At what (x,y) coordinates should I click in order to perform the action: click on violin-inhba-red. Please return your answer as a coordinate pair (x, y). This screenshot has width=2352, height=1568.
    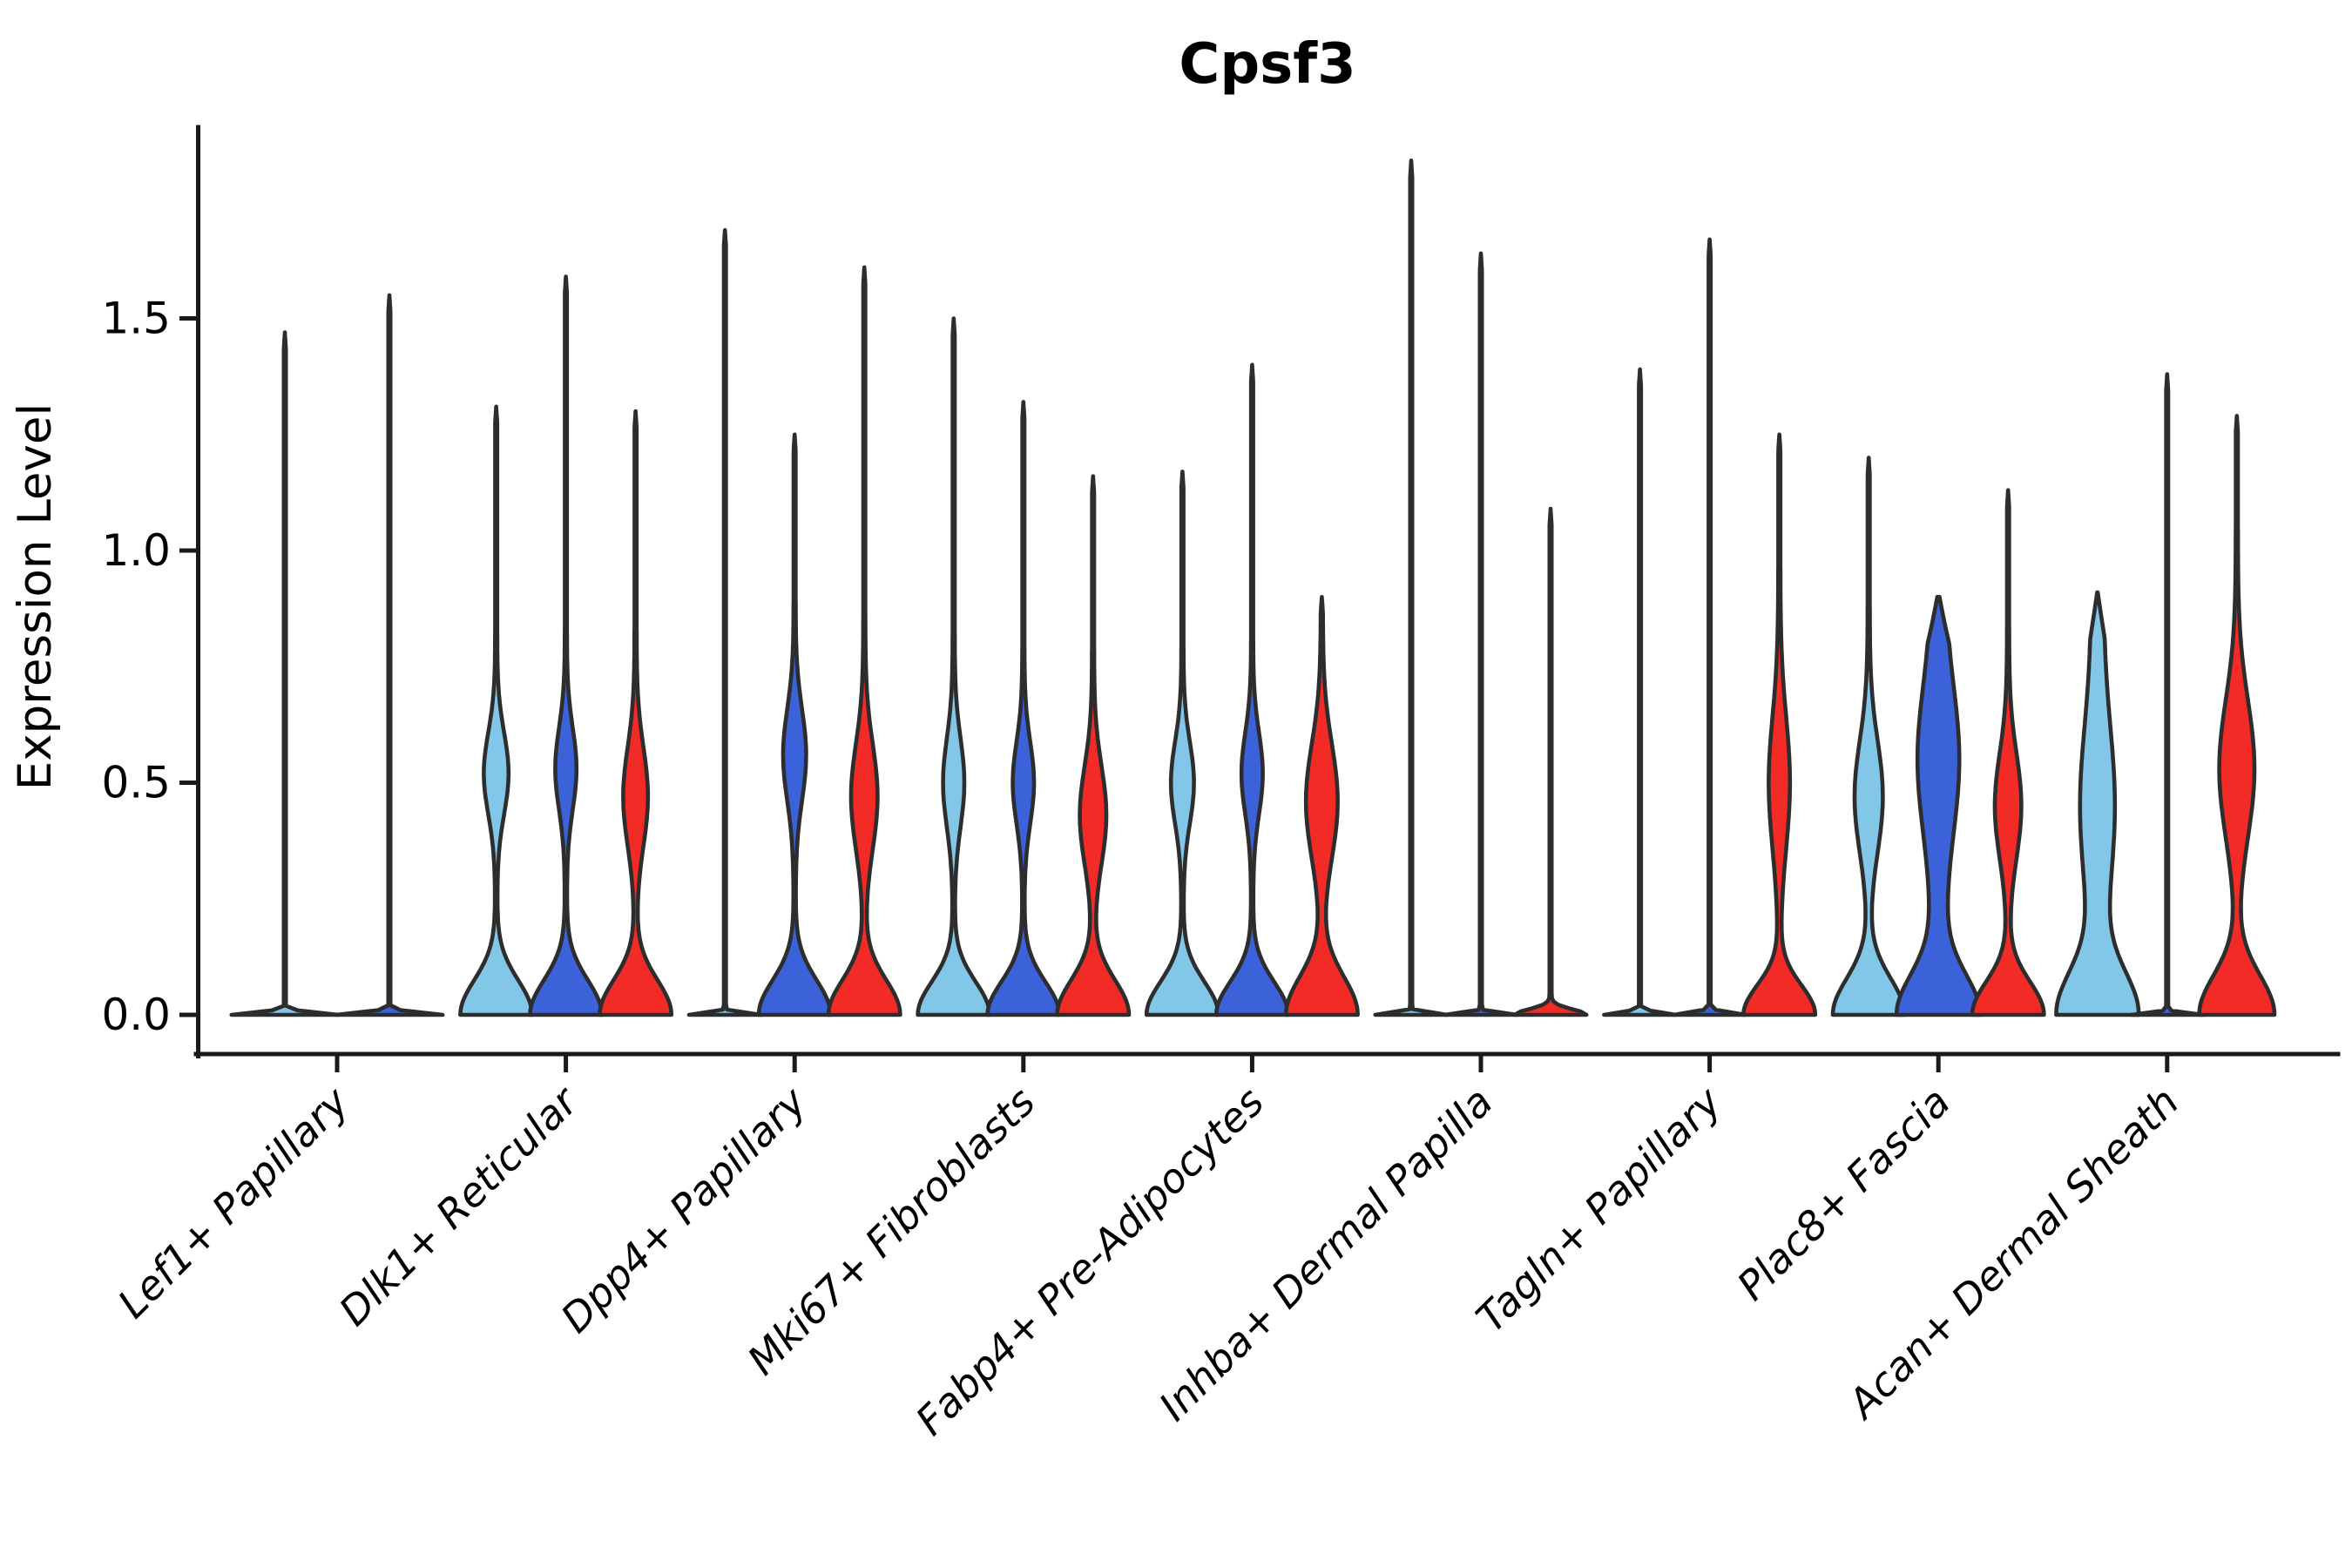
    Looking at the image, I should click on (1550, 761).